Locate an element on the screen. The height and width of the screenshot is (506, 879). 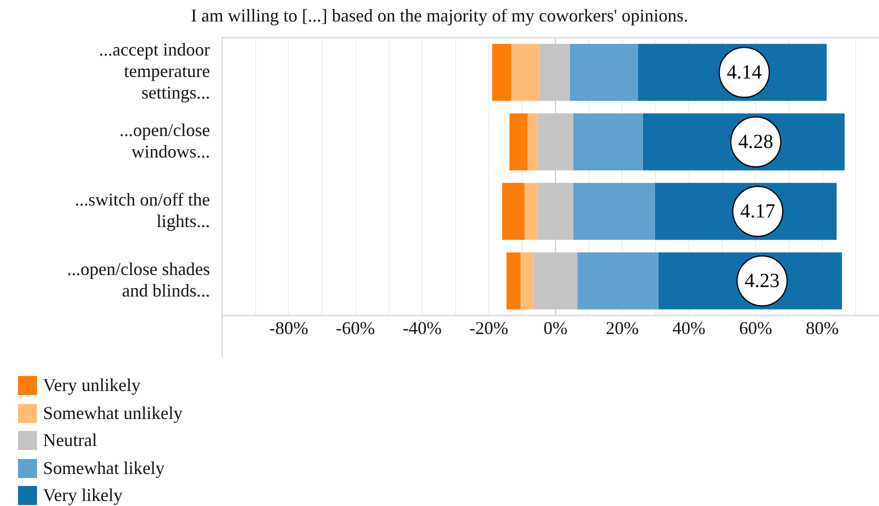
chart-title: I am willing to [...] based on the majority of my coworkers' opinions. is located at coordinates (439, 16).